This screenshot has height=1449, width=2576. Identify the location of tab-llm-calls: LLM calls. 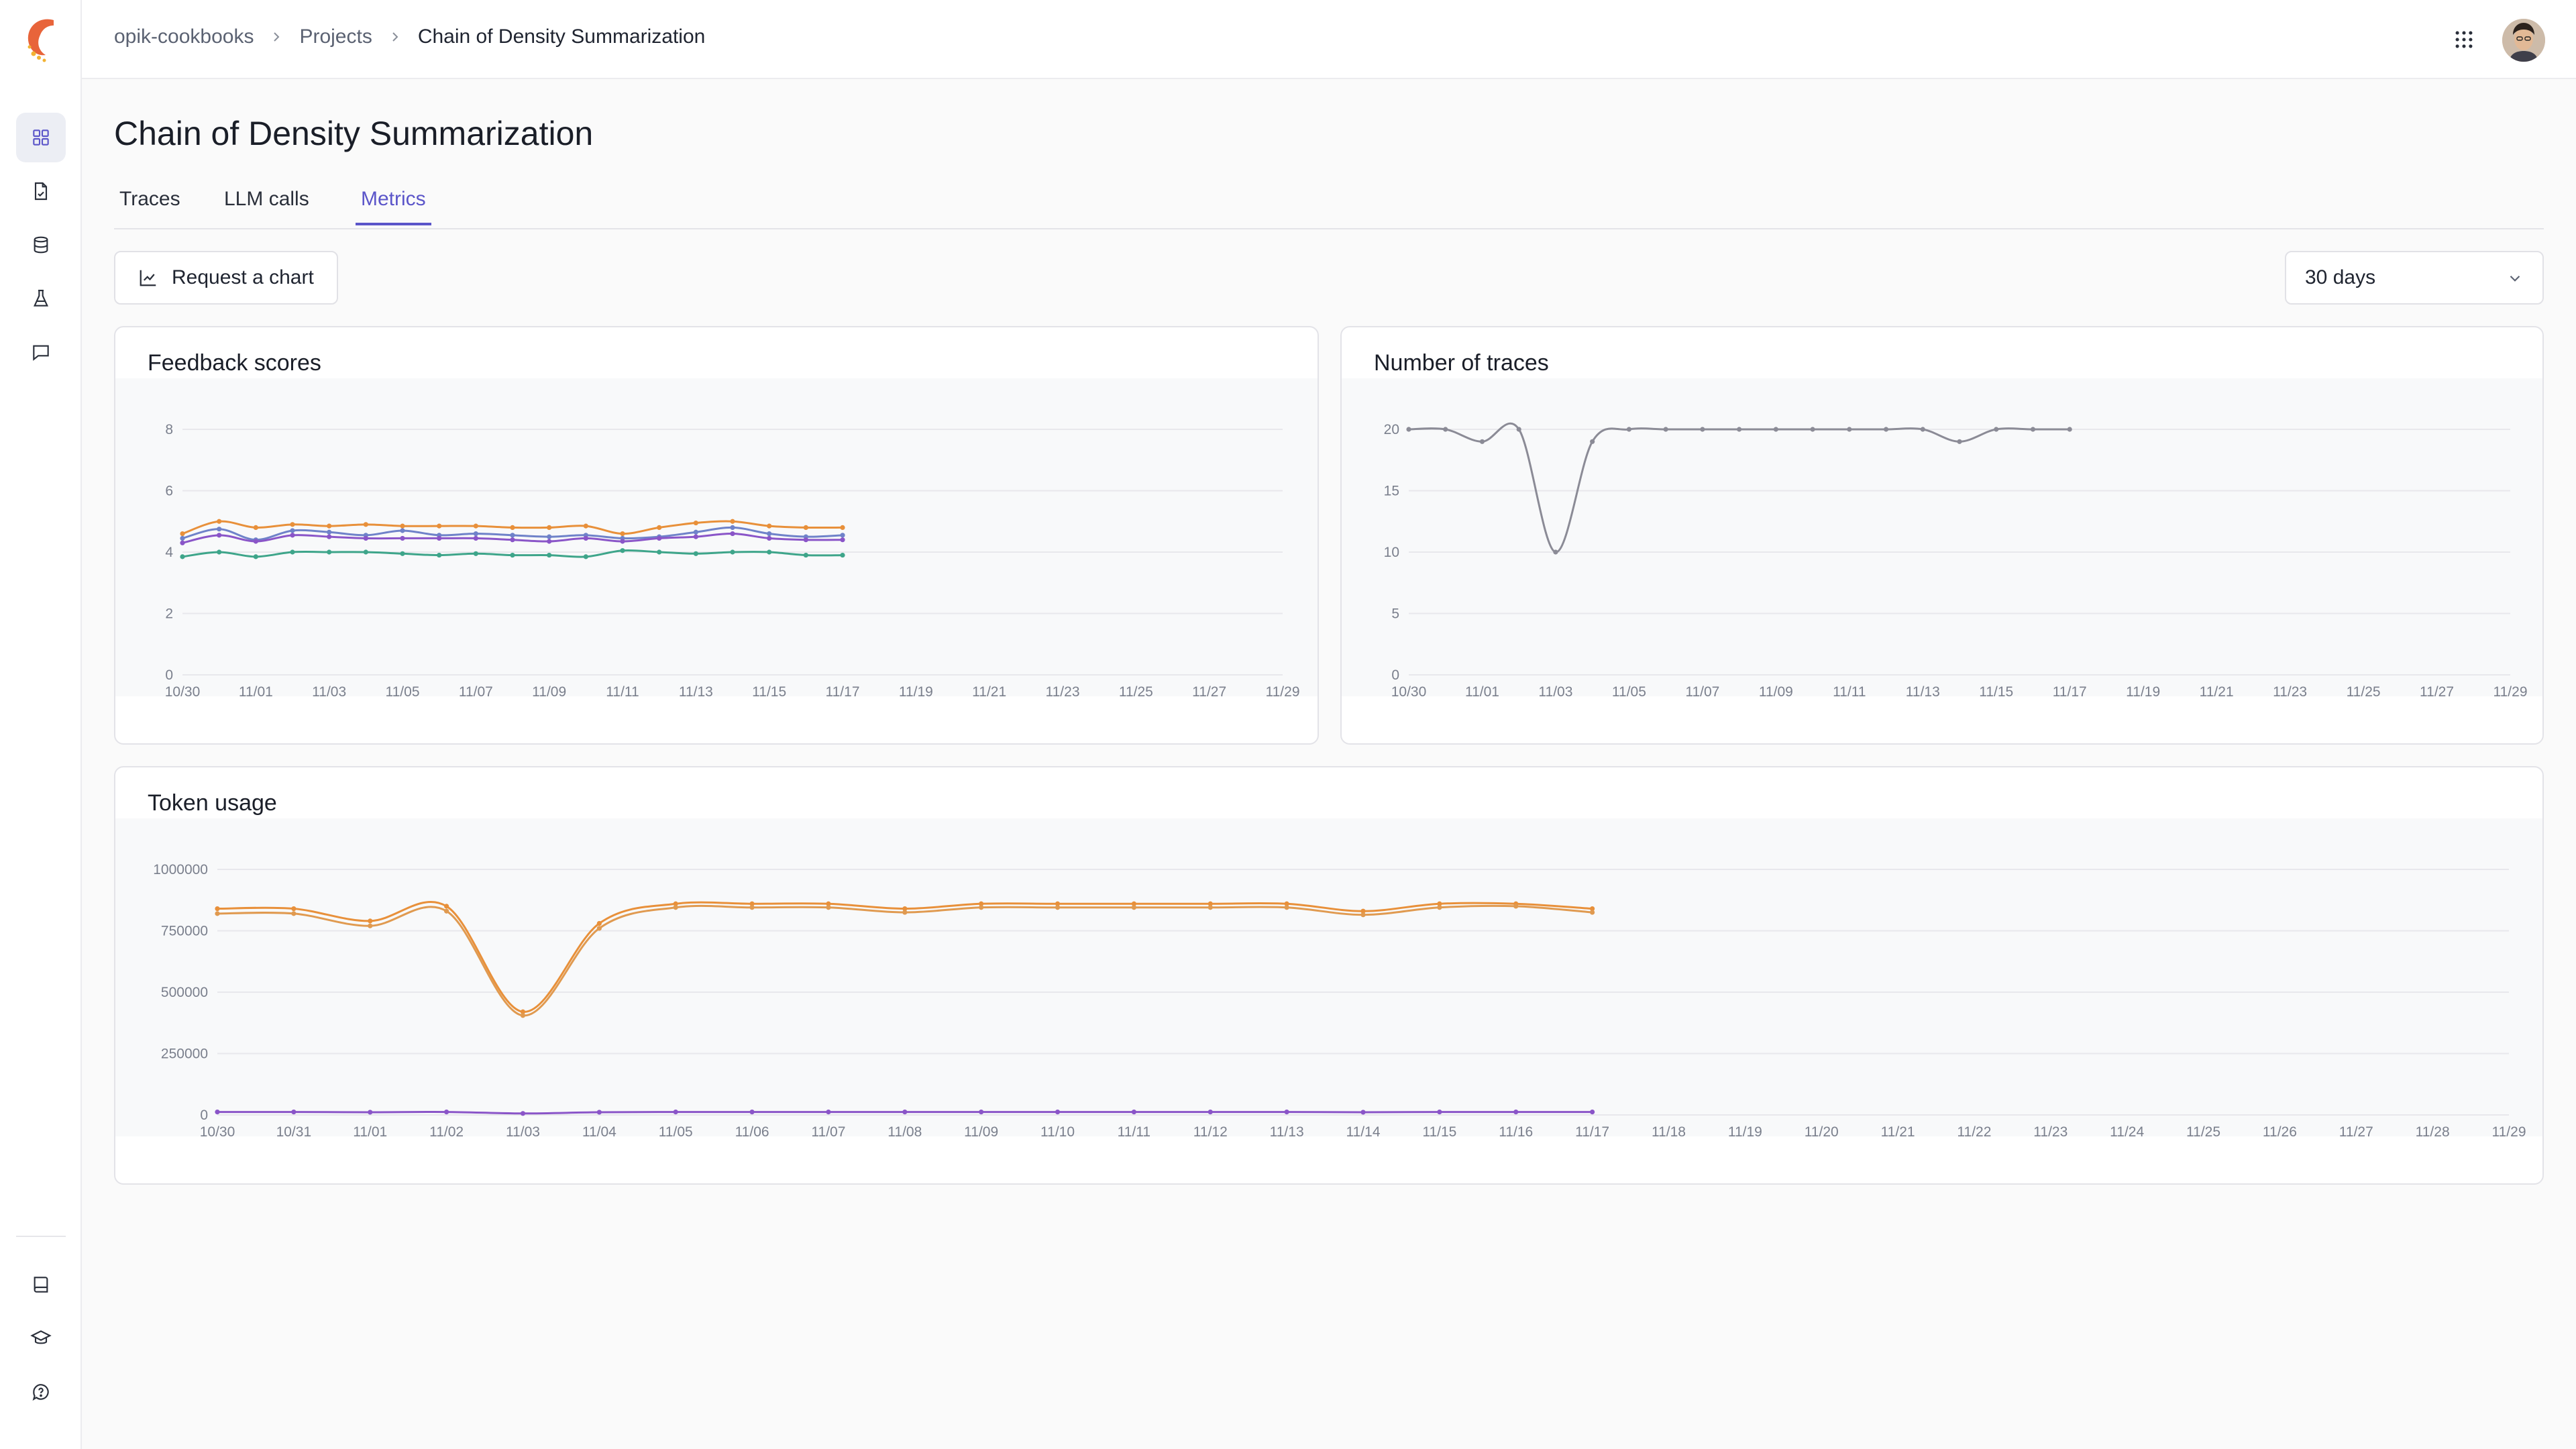
(266, 199).